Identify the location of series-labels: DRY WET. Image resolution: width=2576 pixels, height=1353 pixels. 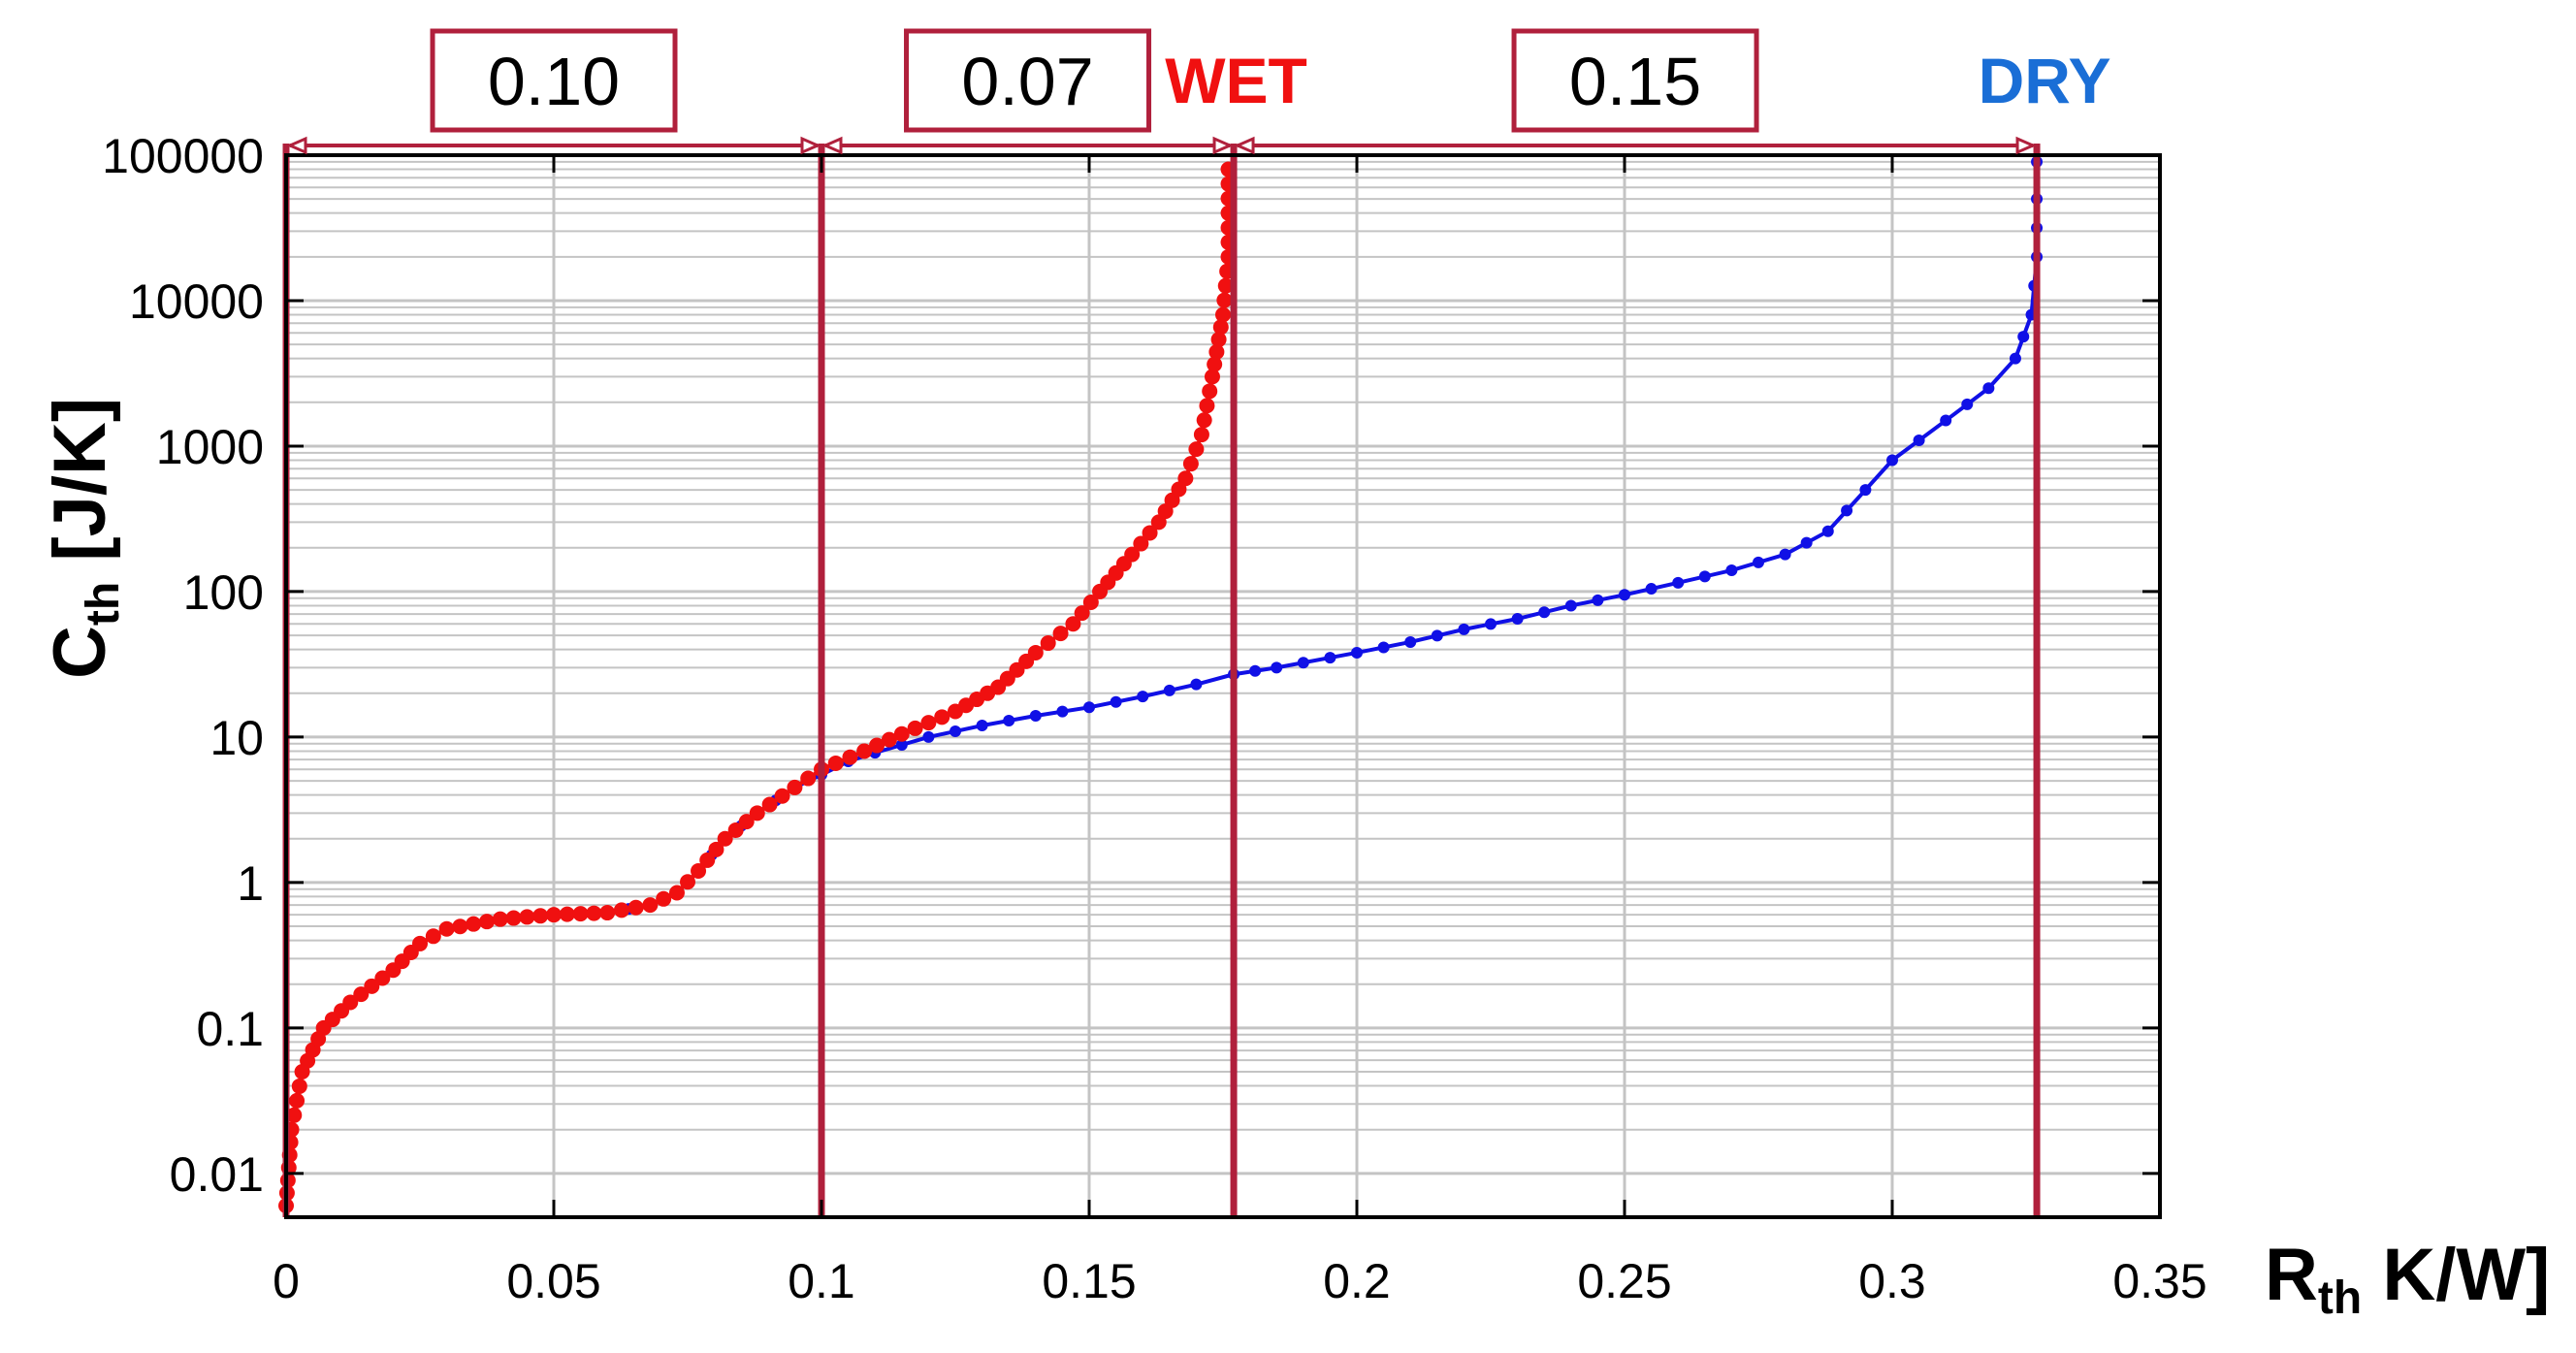
(1637, 80).